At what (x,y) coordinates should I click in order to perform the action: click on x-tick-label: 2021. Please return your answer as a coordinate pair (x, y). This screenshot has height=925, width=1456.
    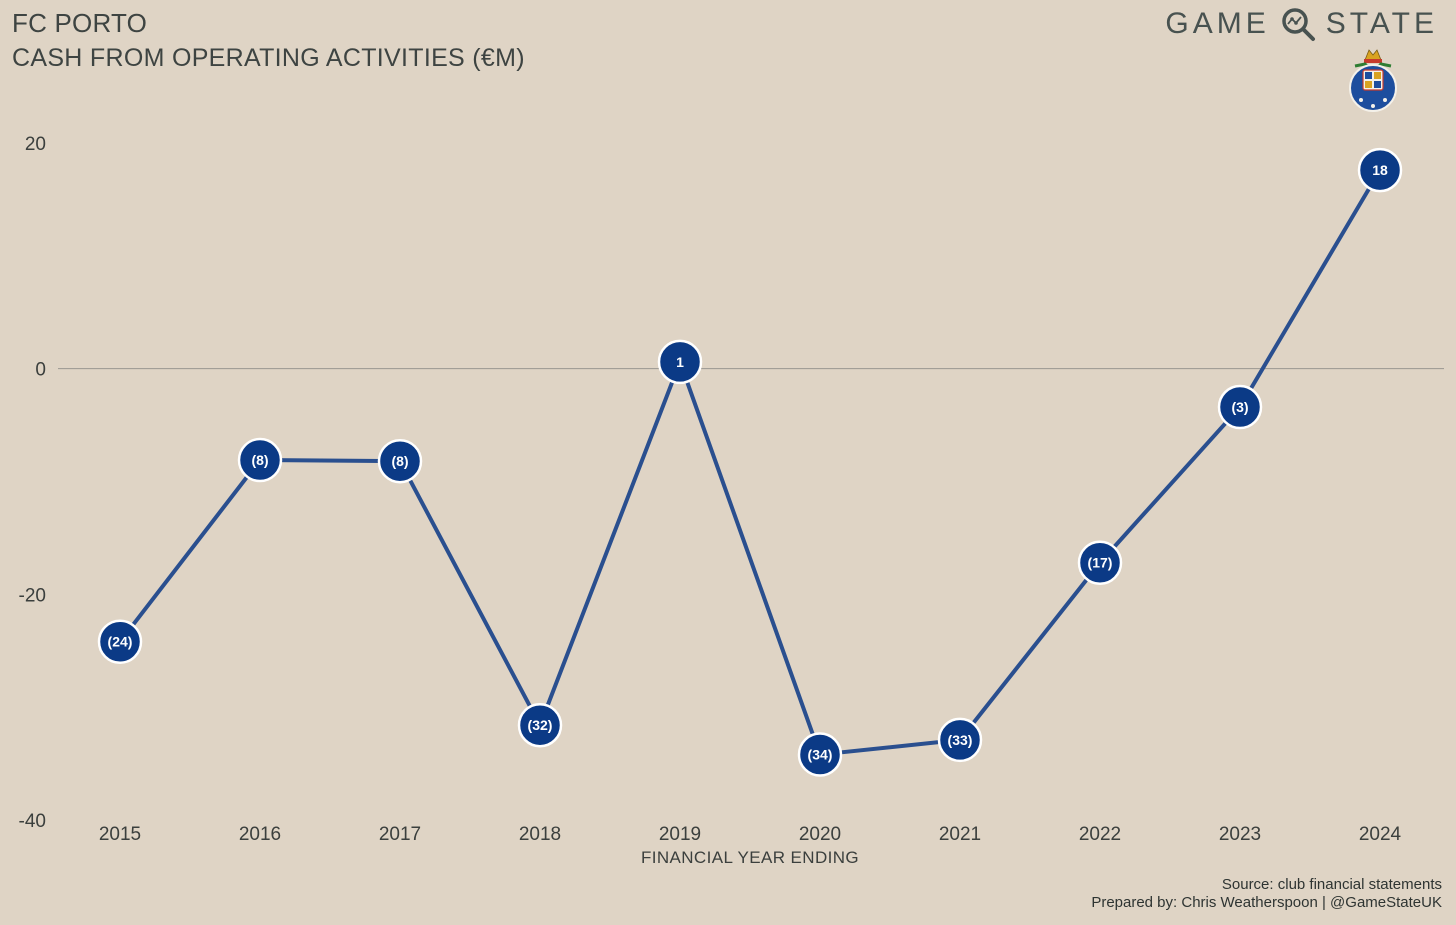
    Looking at the image, I should click on (960, 834).